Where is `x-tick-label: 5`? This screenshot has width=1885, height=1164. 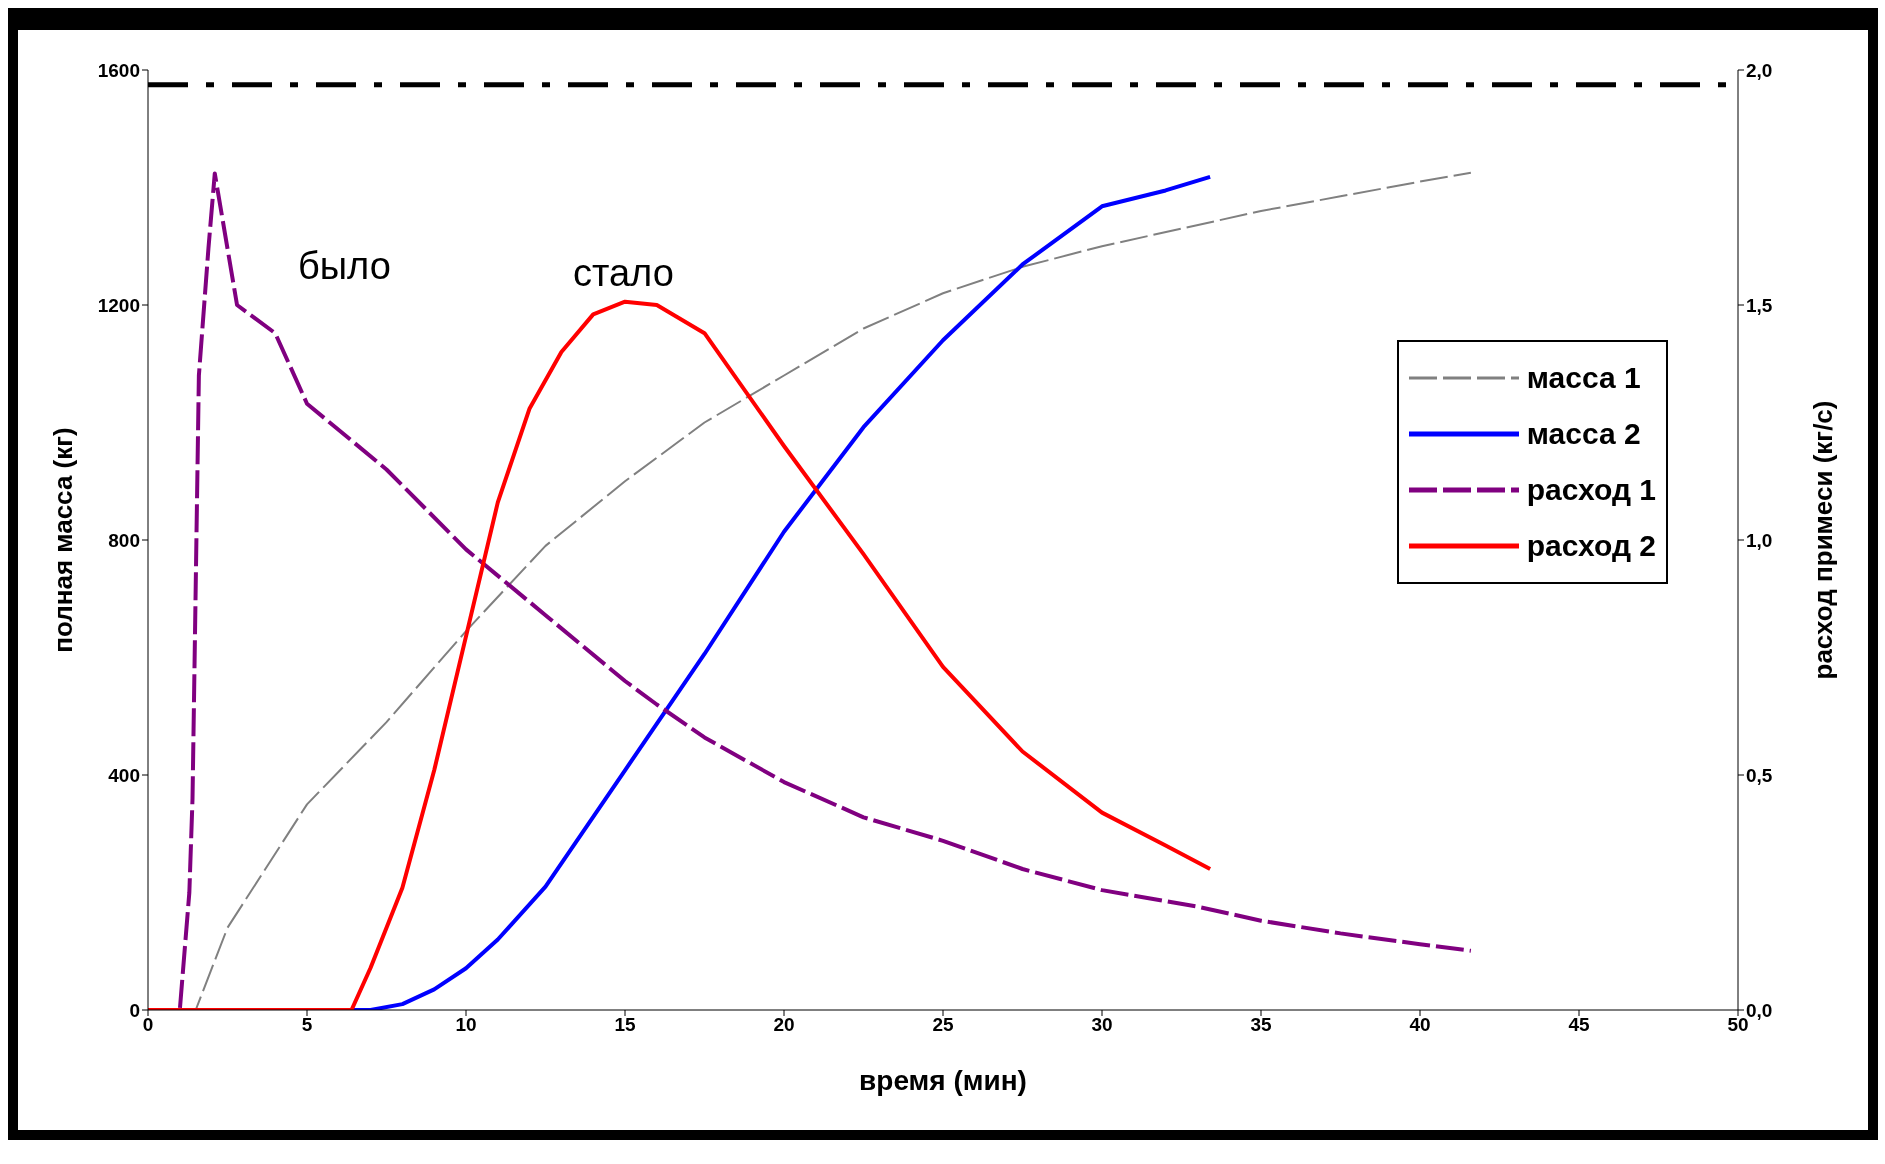 x-tick-label: 5 is located at coordinates (307, 1025).